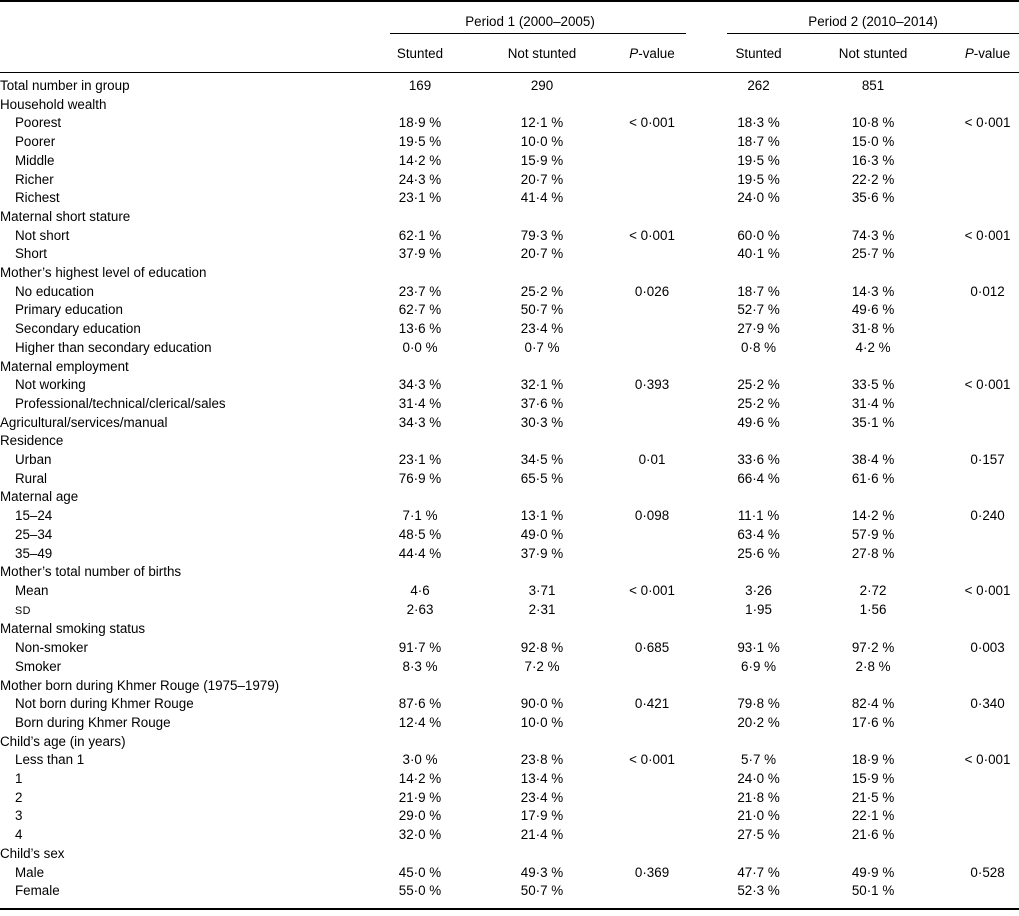 This screenshot has width=1019, height=916. Describe the element at coordinates (420, 553) in the screenshot. I see `table-cell: 44·4 %` at that location.